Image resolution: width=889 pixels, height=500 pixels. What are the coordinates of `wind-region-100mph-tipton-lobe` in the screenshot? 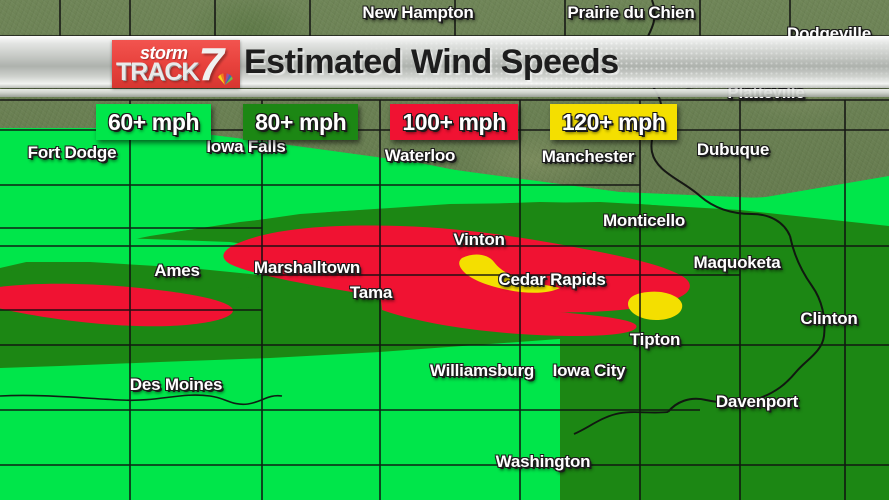 It's located at (508, 314).